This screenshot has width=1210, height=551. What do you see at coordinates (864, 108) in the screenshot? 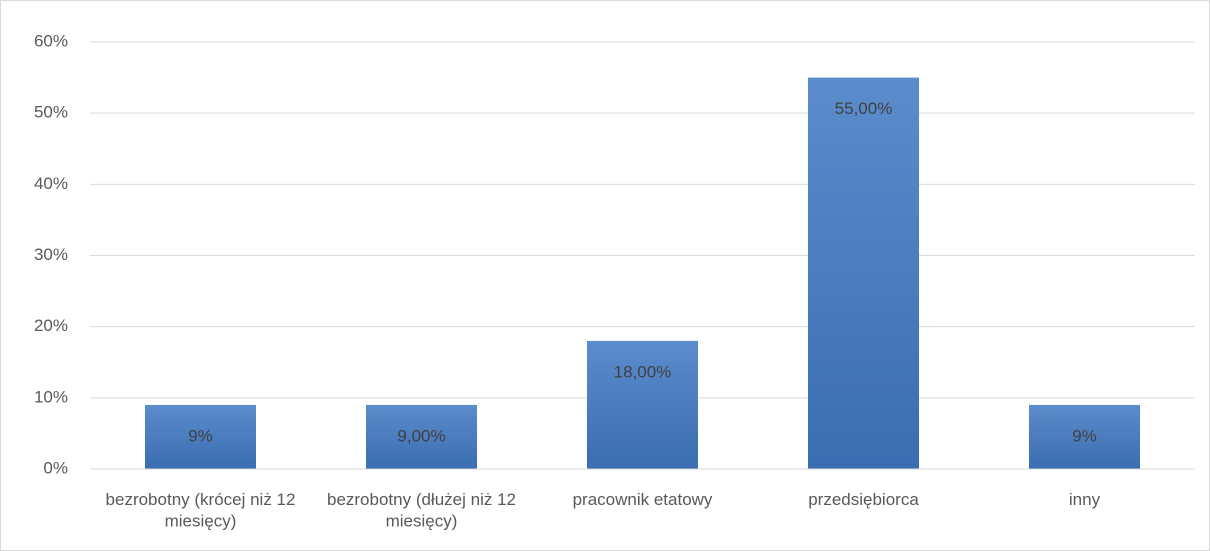
I see `data-label: 55,00%` at bounding box center [864, 108].